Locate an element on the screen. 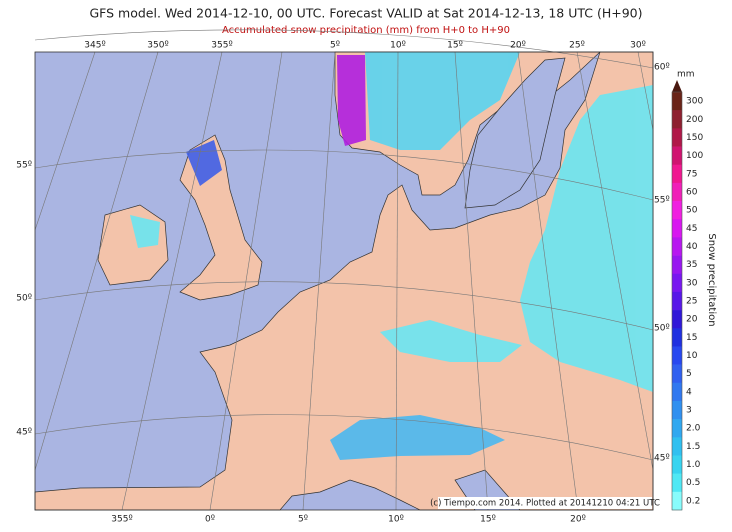 This screenshot has width=732, height=532. colorbar-label: 35 is located at coordinates (691, 265).